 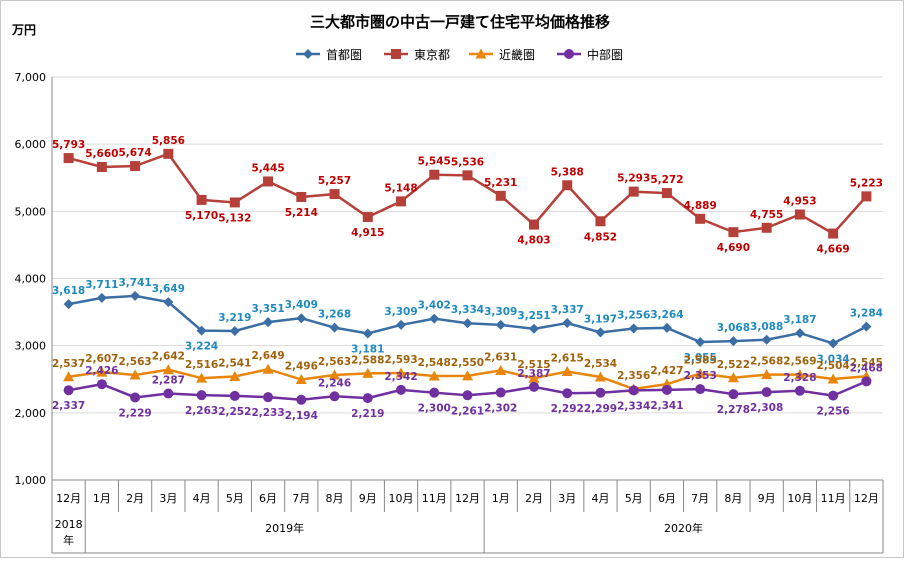 I want to click on data-label: 3,256, so click(x=633, y=315).